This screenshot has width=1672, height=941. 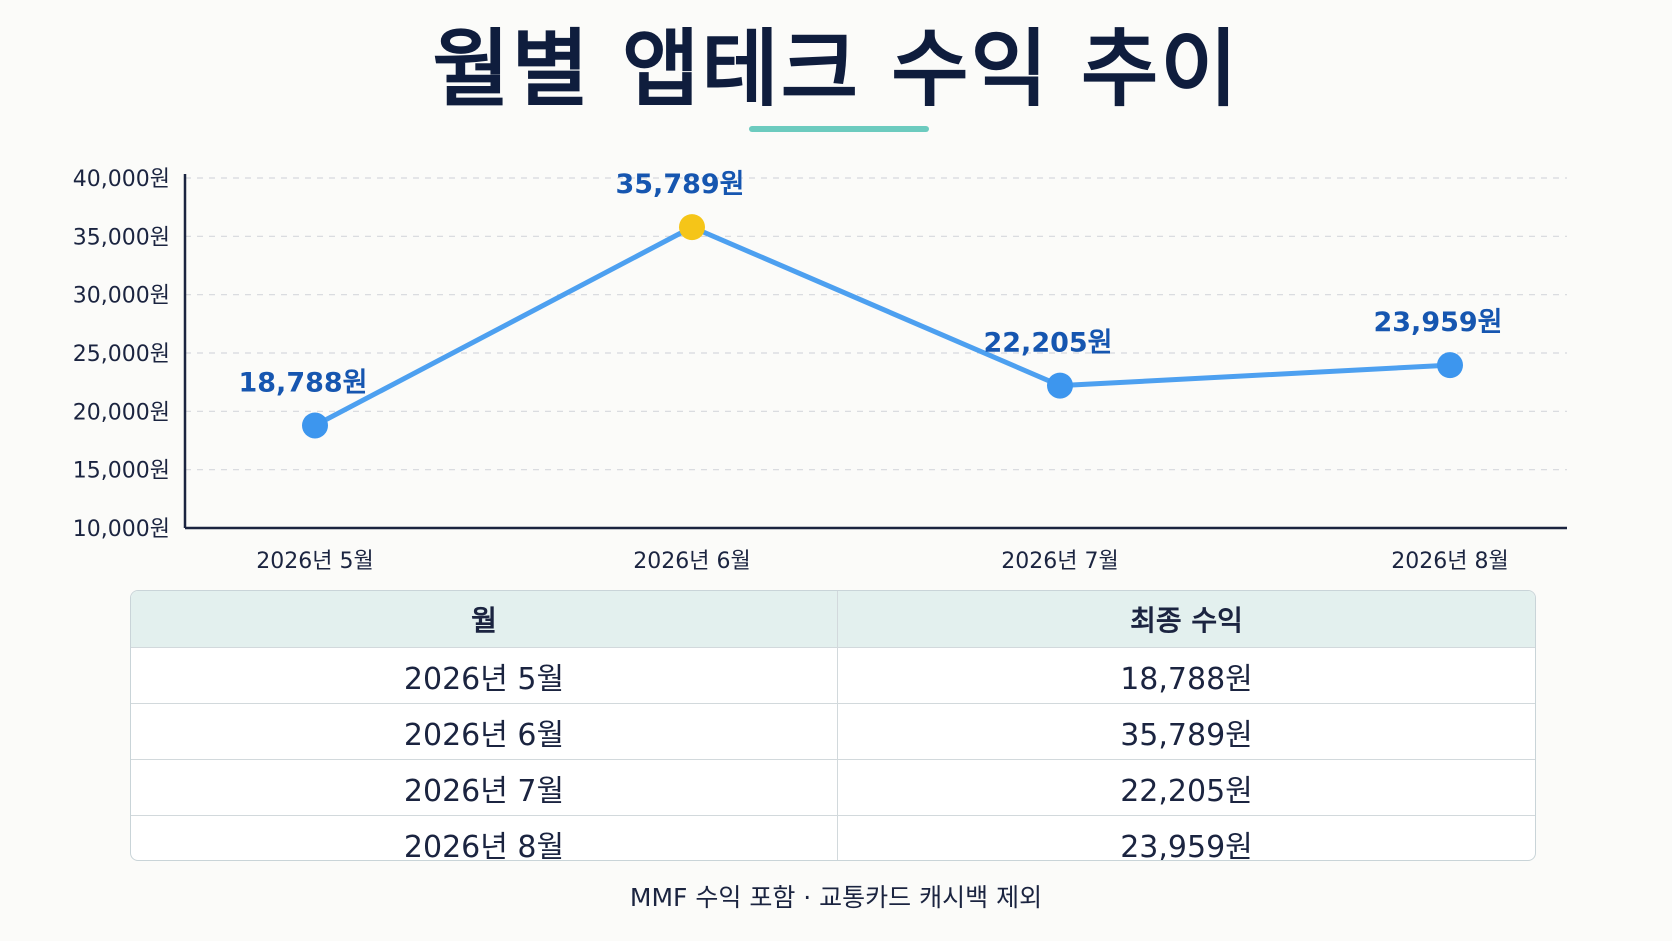 I want to click on column-header-month: 월, so click(x=484, y=619).